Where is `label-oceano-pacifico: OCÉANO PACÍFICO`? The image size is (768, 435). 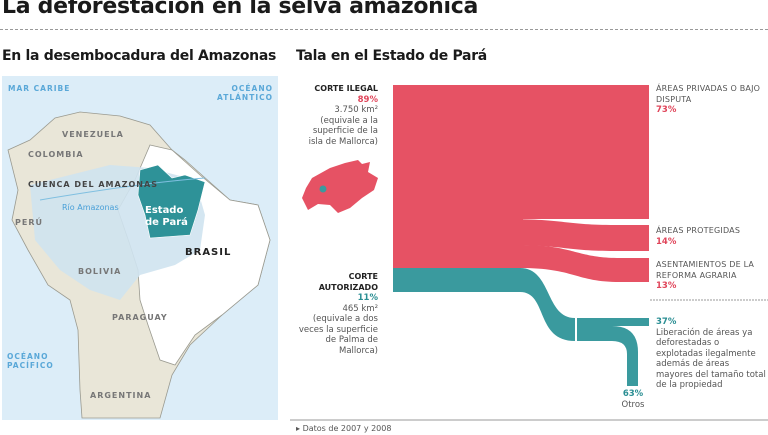
label-oceano-pacifico: OCÉANO PACÍFICO is located at coordinates (30, 361).